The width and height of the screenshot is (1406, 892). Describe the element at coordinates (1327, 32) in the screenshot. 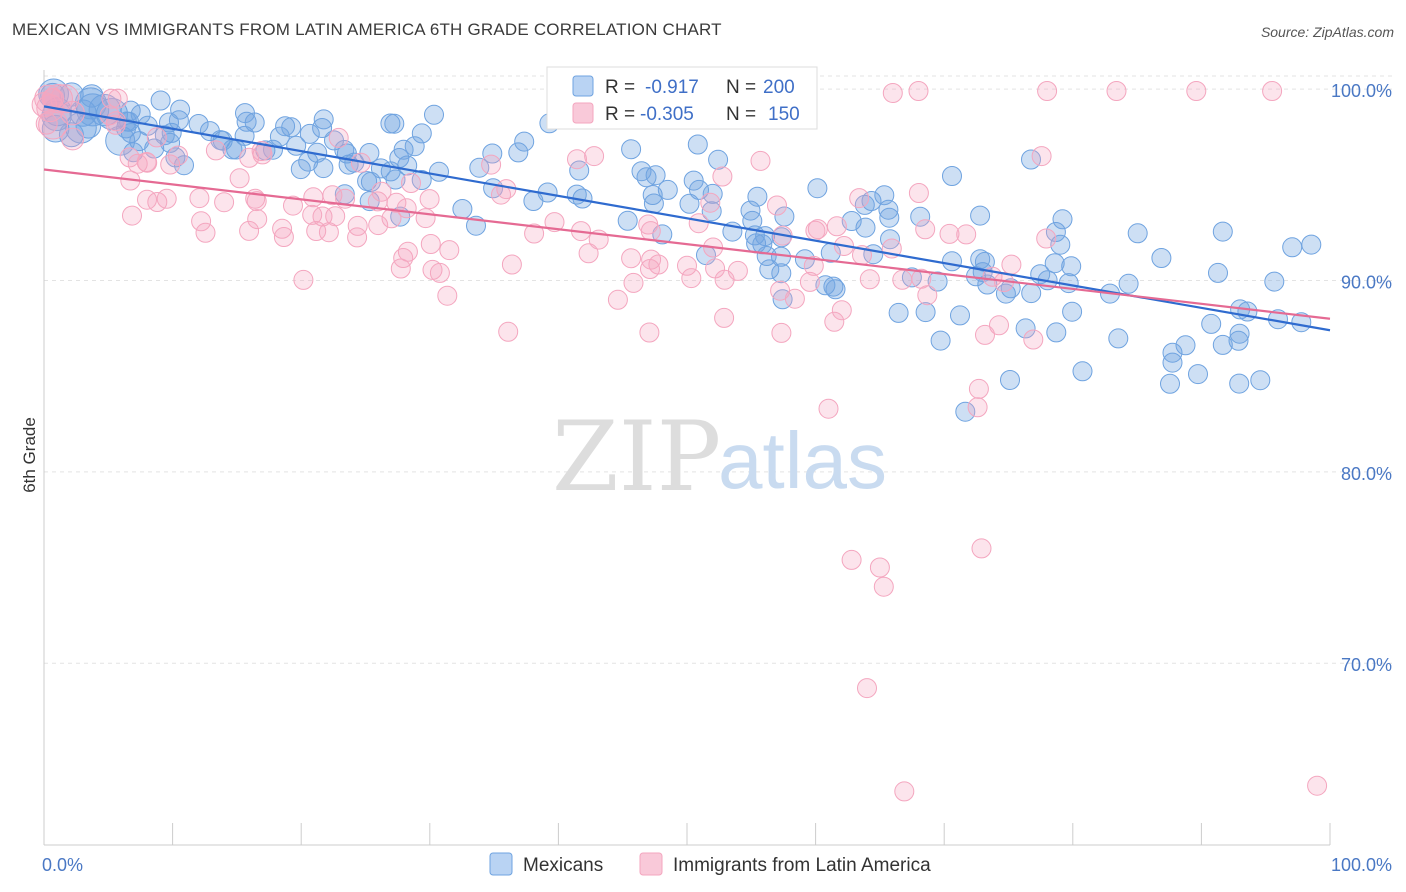

I see `source-label: Source: ZipAtlas.com` at that location.